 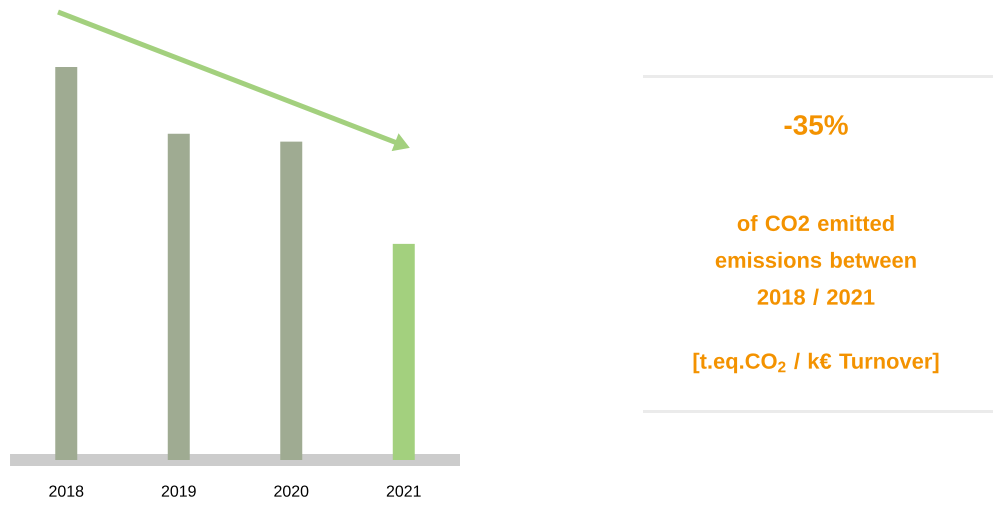 I want to click on text: of CO2 emitted emissions between 2018 / 2021, so click(x=816, y=260).